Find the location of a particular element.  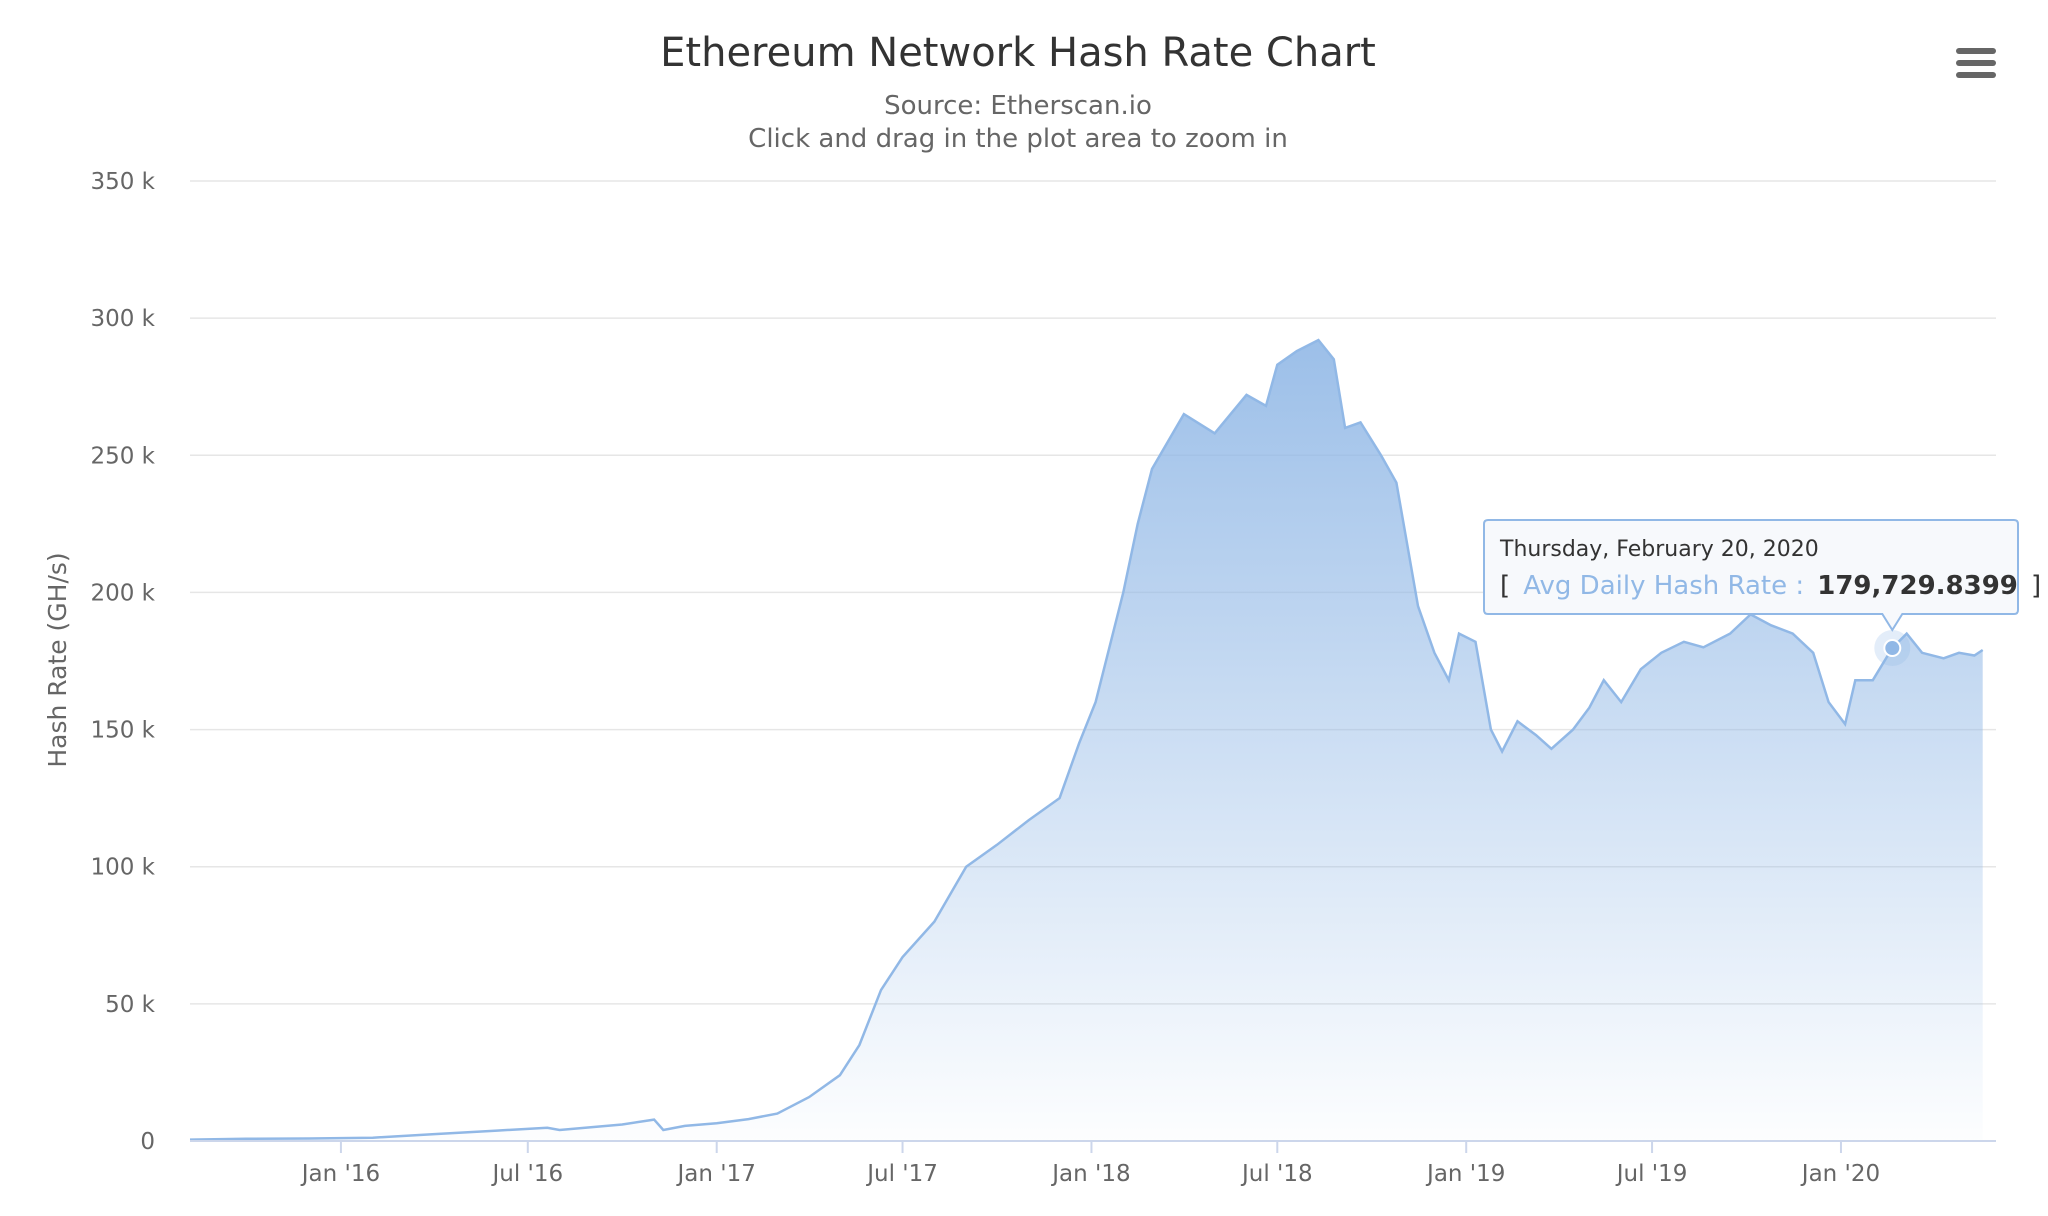

y-tick-label: 350 k is located at coordinates (122, 182).